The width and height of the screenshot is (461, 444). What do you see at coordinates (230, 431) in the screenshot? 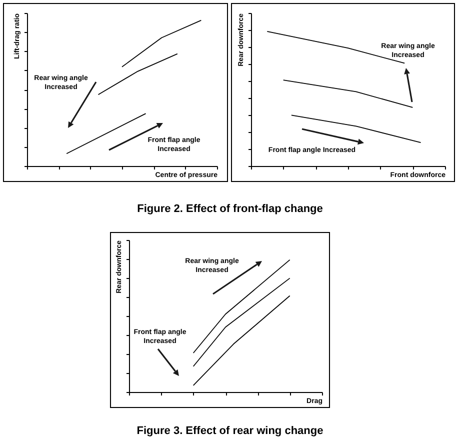
I see `caption: Figure 3. Effect of rear wing change` at bounding box center [230, 431].